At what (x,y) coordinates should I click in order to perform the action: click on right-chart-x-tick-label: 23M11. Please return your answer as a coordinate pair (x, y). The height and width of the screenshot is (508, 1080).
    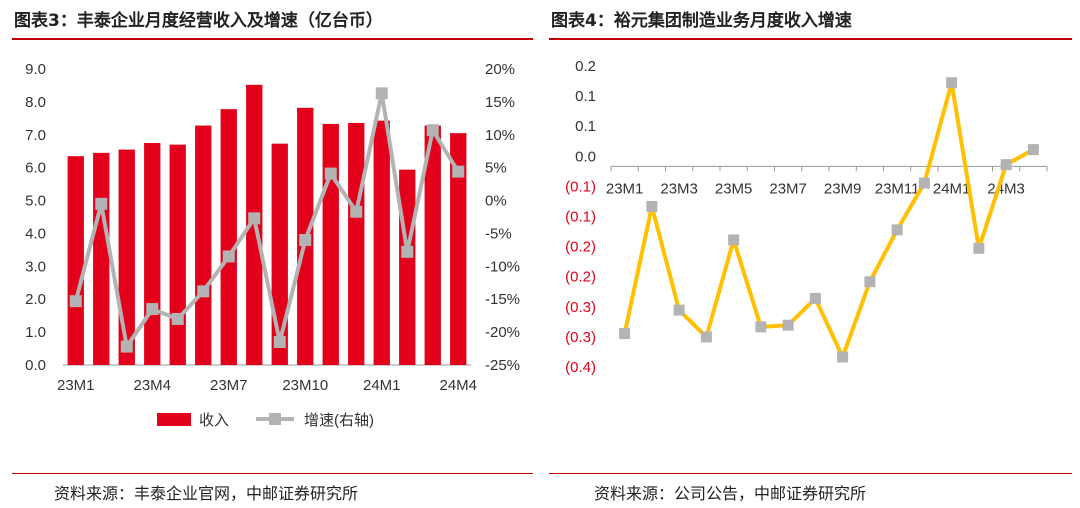
    Looking at the image, I should click on (897, 188).